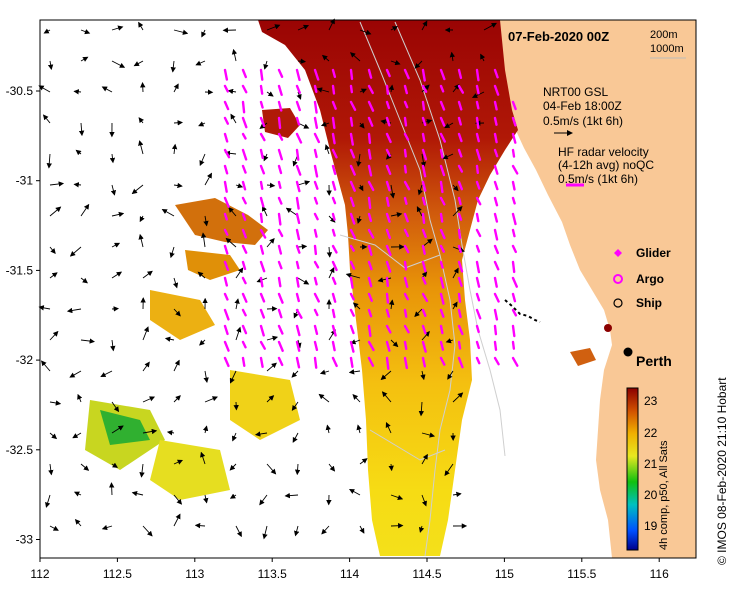  I want to click on map-title: 07-Feb-2020 00Z, so click(558, 36).